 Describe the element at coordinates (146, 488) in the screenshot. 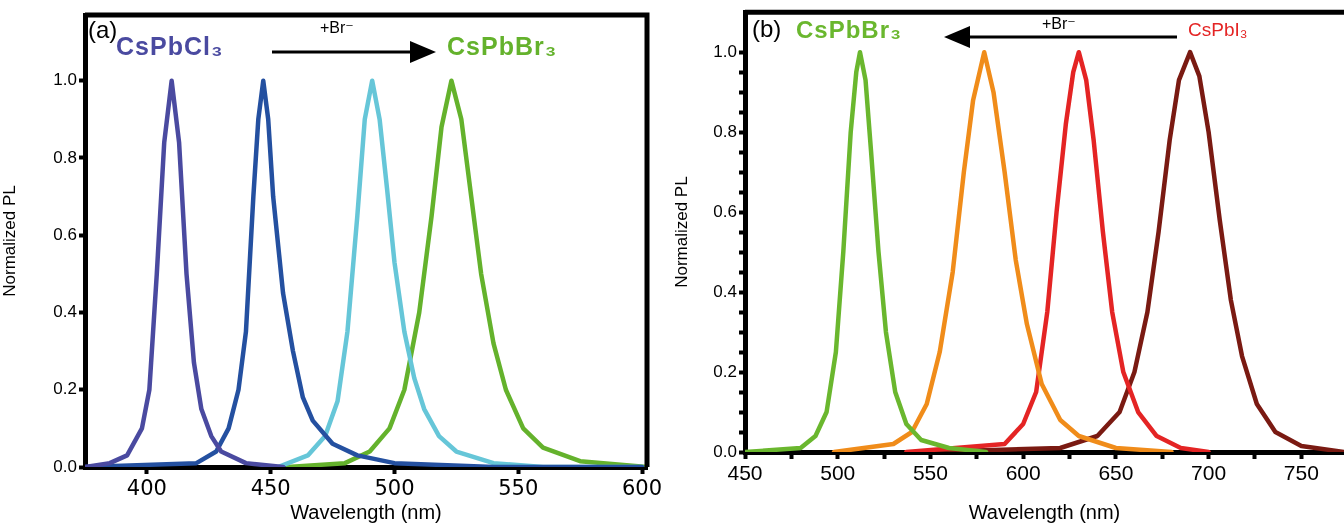

I see `x-tick-label: 400` at that location.